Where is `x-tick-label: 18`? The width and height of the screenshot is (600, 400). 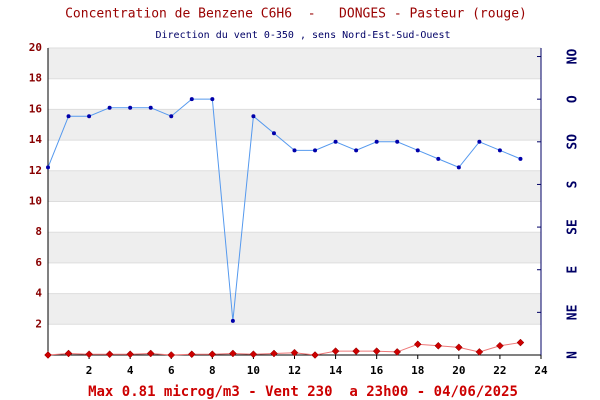
x-tick-label: 18 is located at coordinates (417, 370).